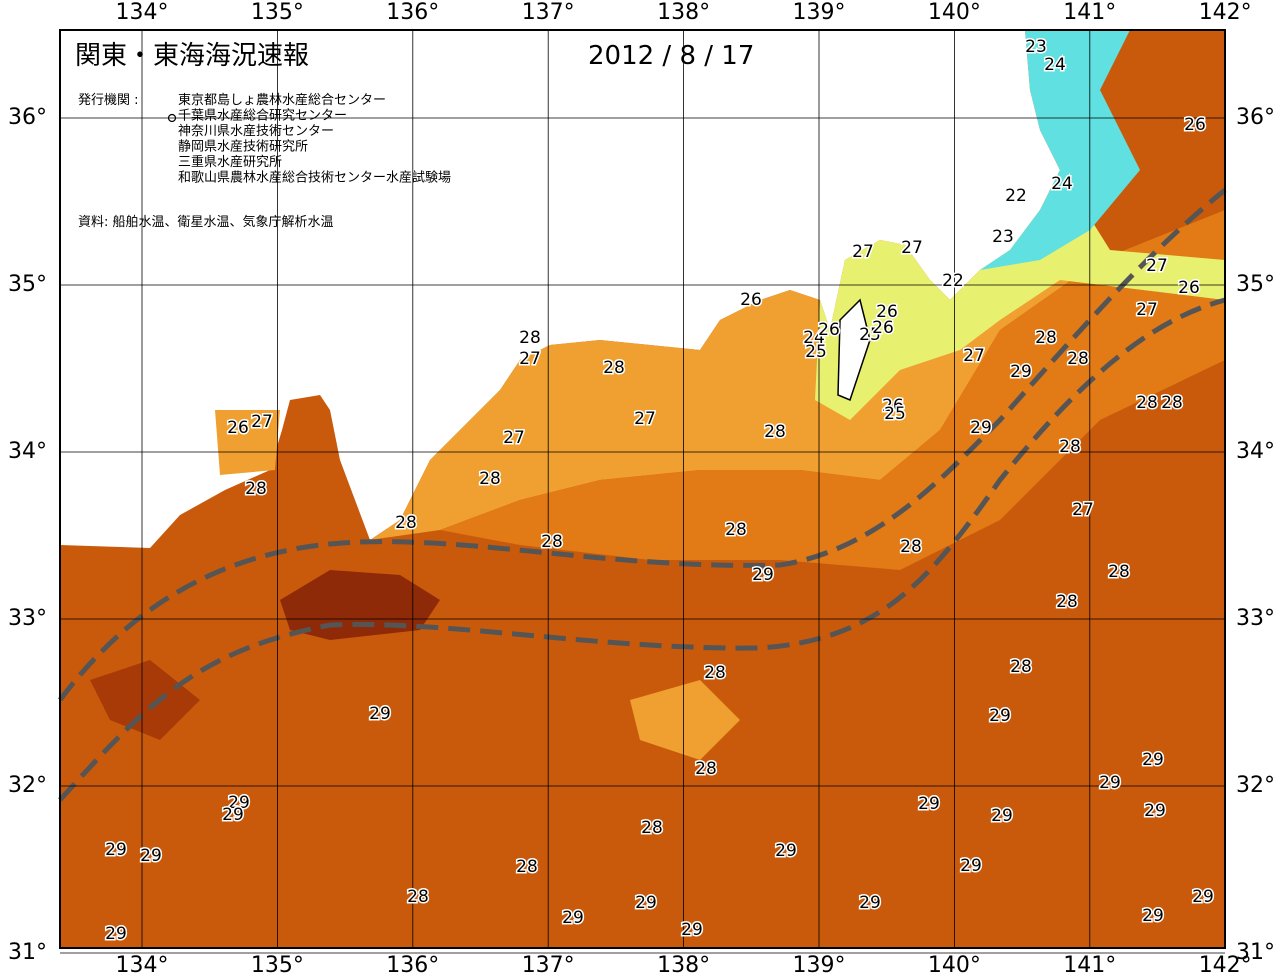 The width and height of the screenshot is (1280, 980). What do you see at coordinates (230, 162) in the screenshot?
I see `agency: 三重県水産研究所` at bounding box center [230, 162].